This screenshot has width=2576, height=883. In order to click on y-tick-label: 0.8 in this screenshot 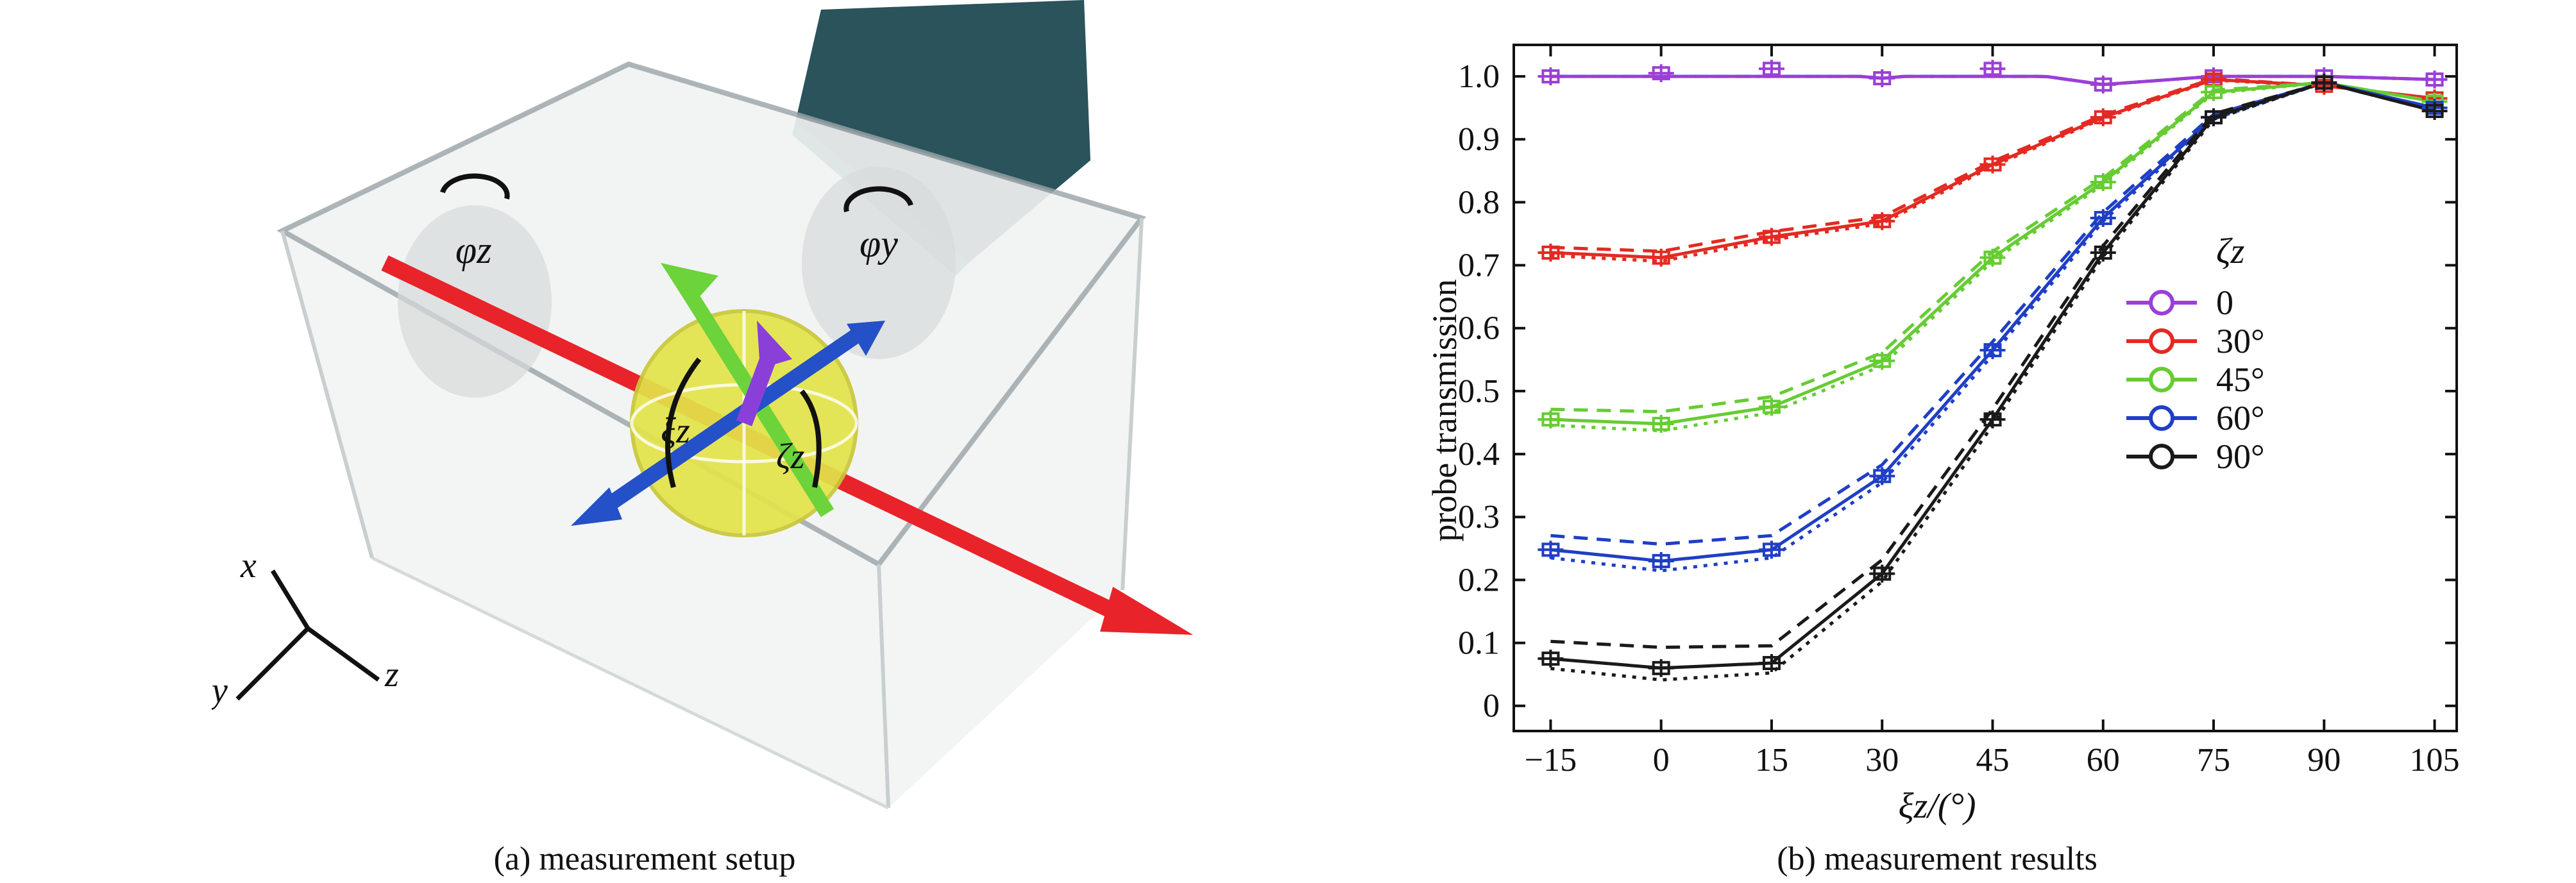, I will do `click(1479, 202)`.